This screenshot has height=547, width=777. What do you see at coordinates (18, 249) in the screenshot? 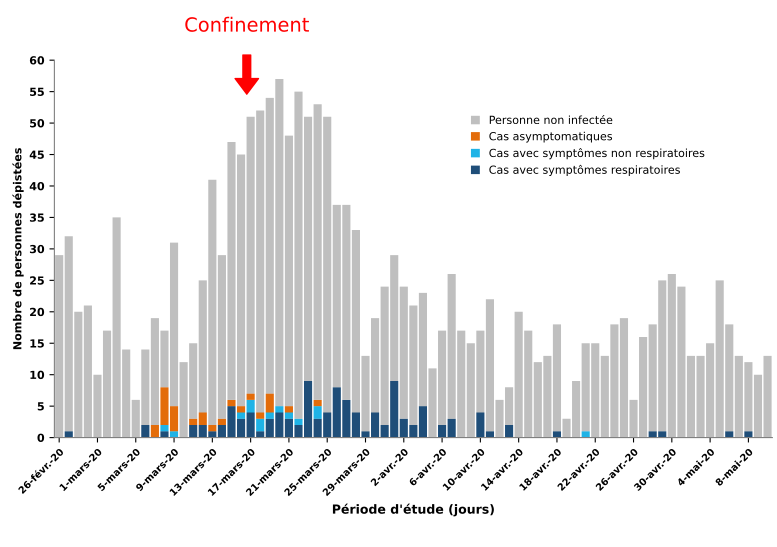
I see `y-axis-title: Nombre de personnes dépistées` at bounding box center [18, 249].